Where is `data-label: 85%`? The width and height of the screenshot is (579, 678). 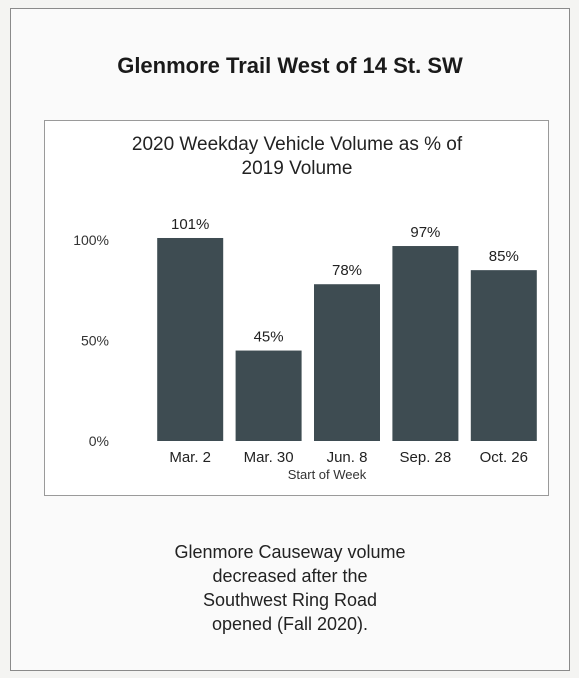 data-label: 85% is located at coordinates (504, 256).